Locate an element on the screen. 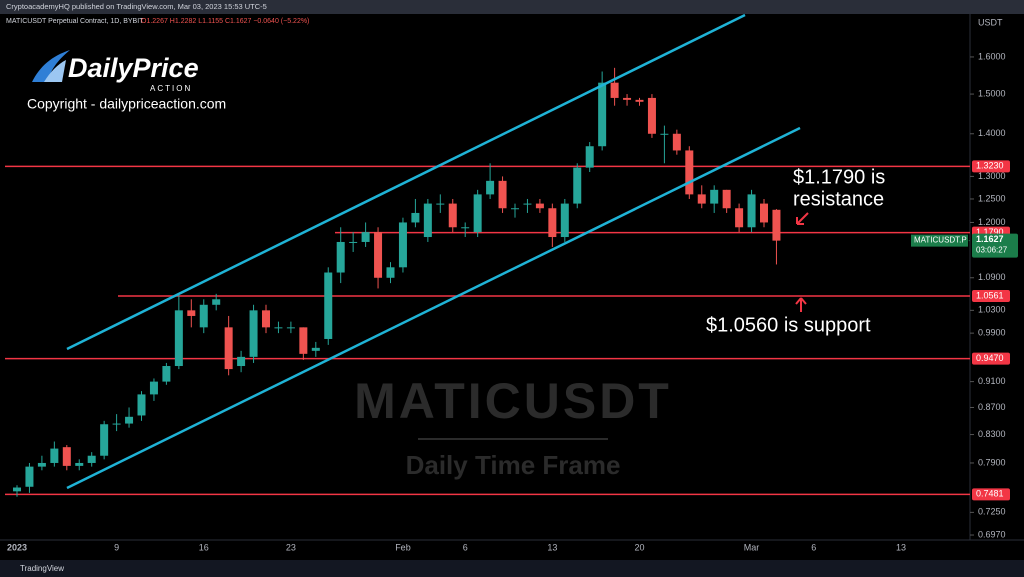 The width and height of the screenshot is (1024, 577). y-tick-label: 1.2500 is located at coordinates (992, 198).